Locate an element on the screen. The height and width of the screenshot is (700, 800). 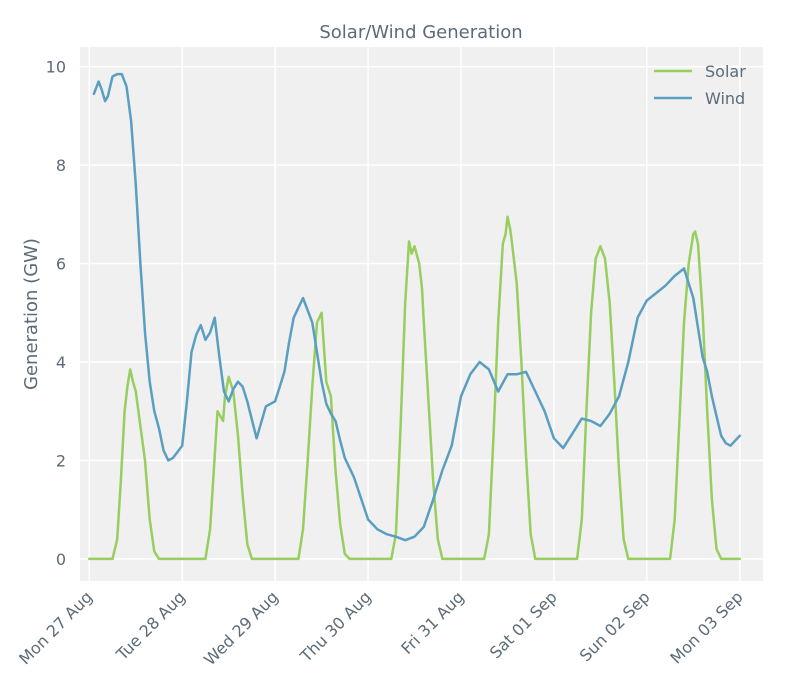
x-tick-label: Wed 29 Aug is located at coordinates (241, 628).